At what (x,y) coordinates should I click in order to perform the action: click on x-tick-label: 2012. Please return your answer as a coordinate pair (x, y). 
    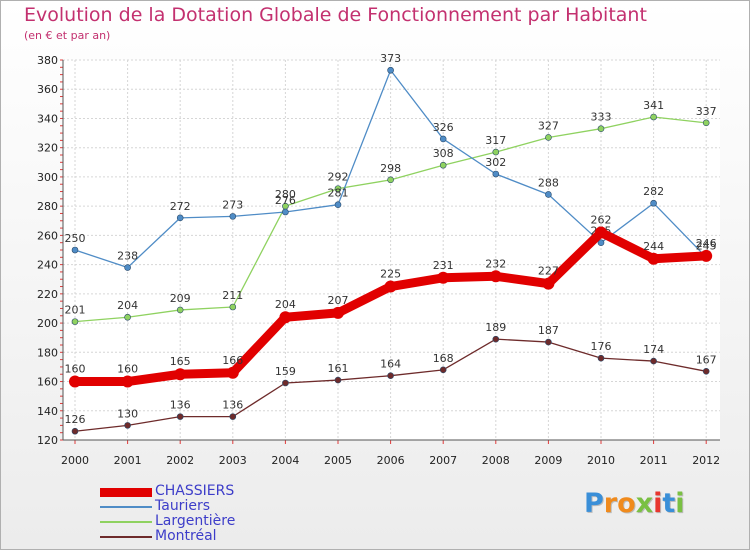
    Looking at the image, I should click on (706, 460).